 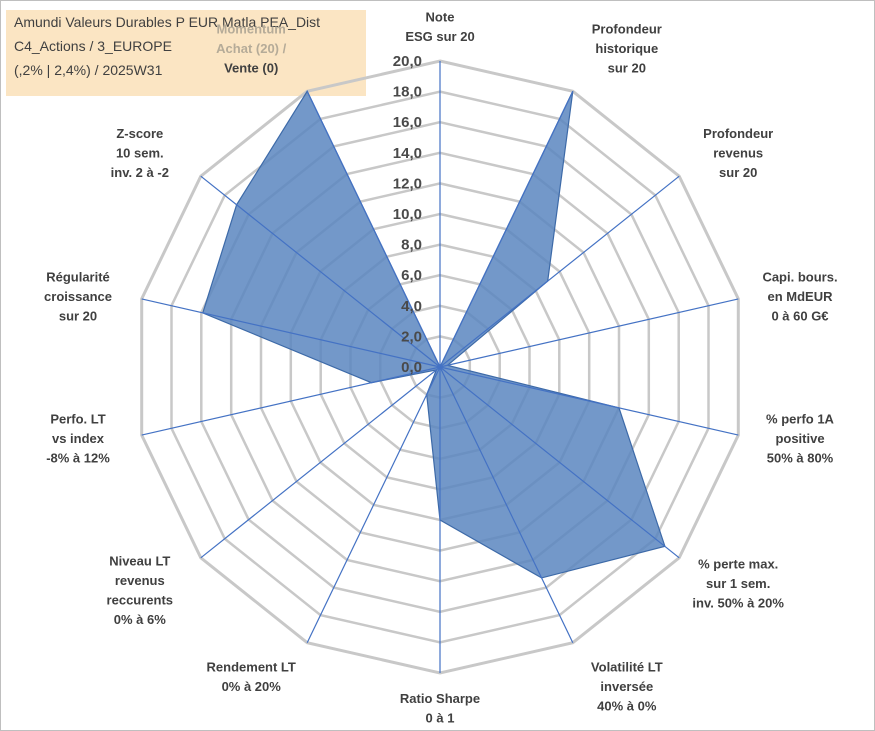 I want to click on axis-label-0: Note ESG sur 20, so click(x=439, y=27).